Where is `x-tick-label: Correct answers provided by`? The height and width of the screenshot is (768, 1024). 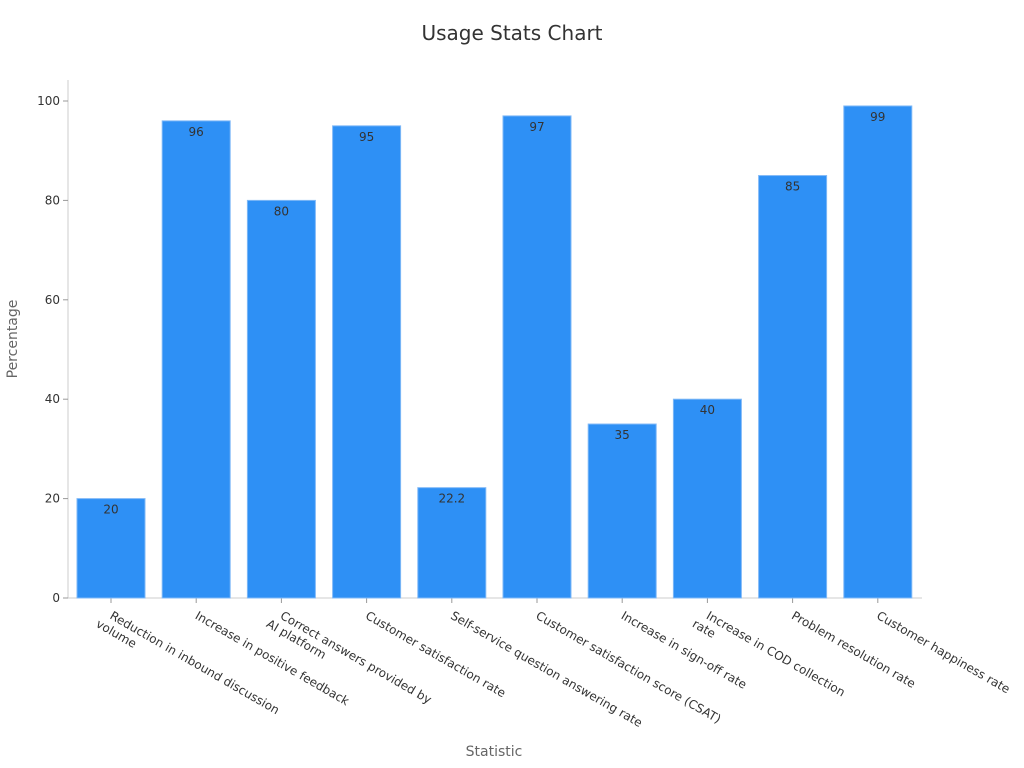 x-tick-label: Correct answers provided by is located at coordinates (356, 657).